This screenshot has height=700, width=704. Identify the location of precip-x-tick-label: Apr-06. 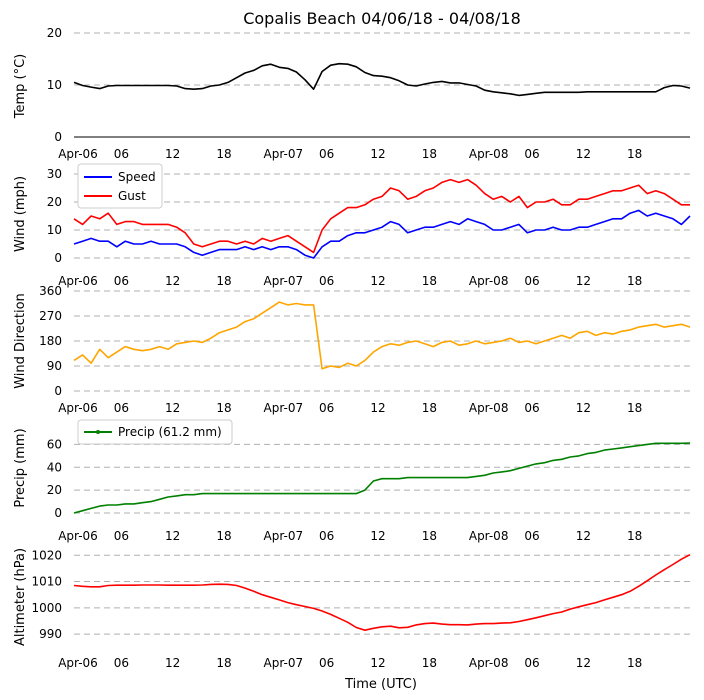
(78, 536).